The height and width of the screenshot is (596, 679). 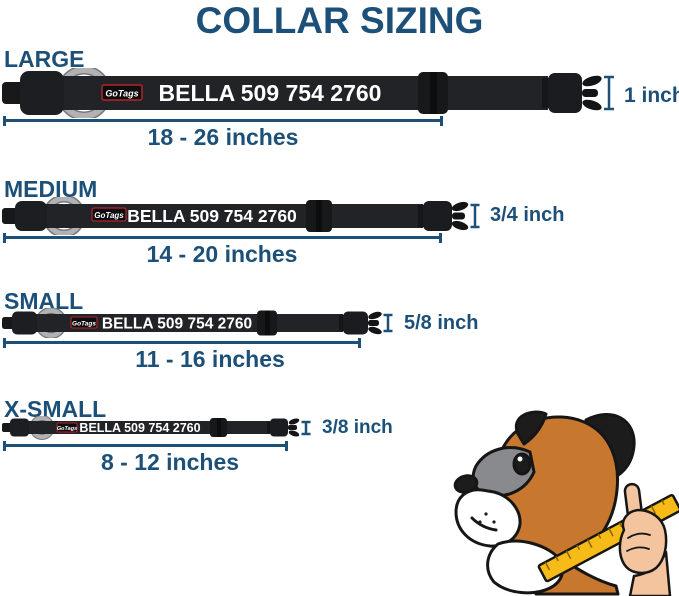 What do you see at coordinates (51, 189) in the screenshot?
I see `size-label-medium: MEDIUM` at bounding box center [51, 189].